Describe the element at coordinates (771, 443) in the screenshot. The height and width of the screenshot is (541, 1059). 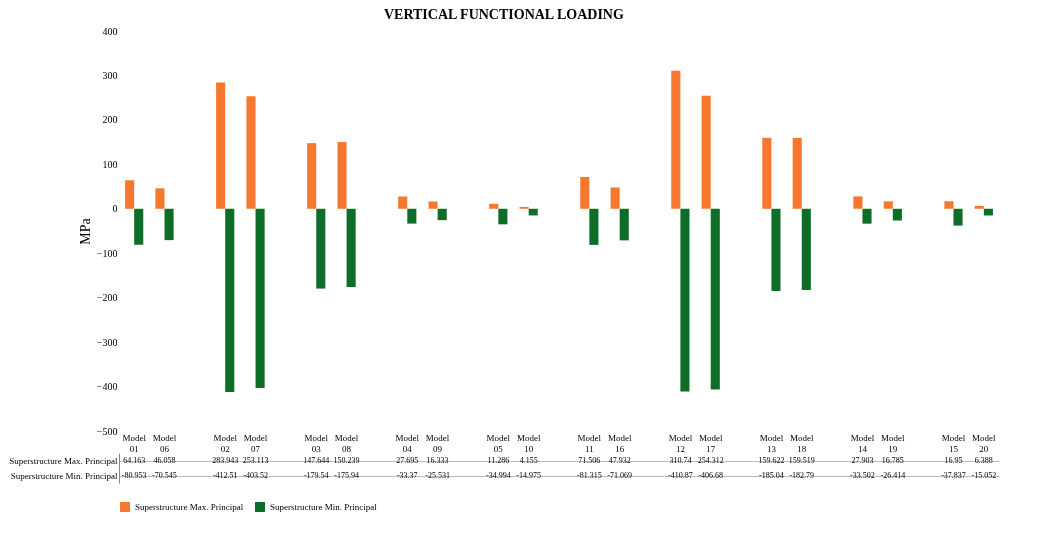
I see `x-tick-label: Model 13` at that location.